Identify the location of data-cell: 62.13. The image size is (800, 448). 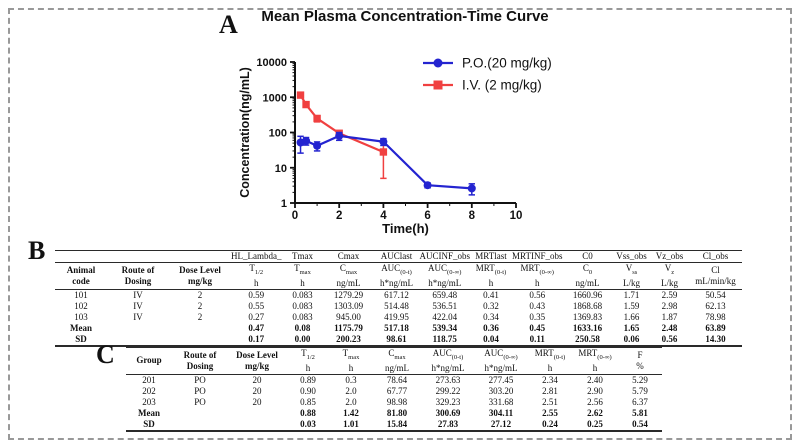
(715, 305).